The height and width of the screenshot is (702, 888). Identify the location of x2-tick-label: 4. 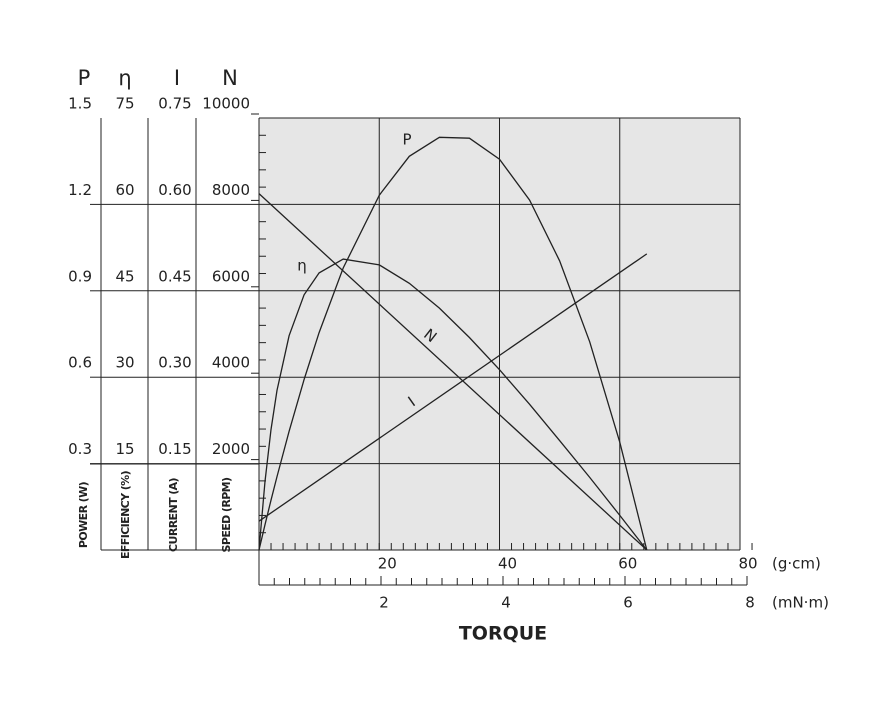
(506, 603).